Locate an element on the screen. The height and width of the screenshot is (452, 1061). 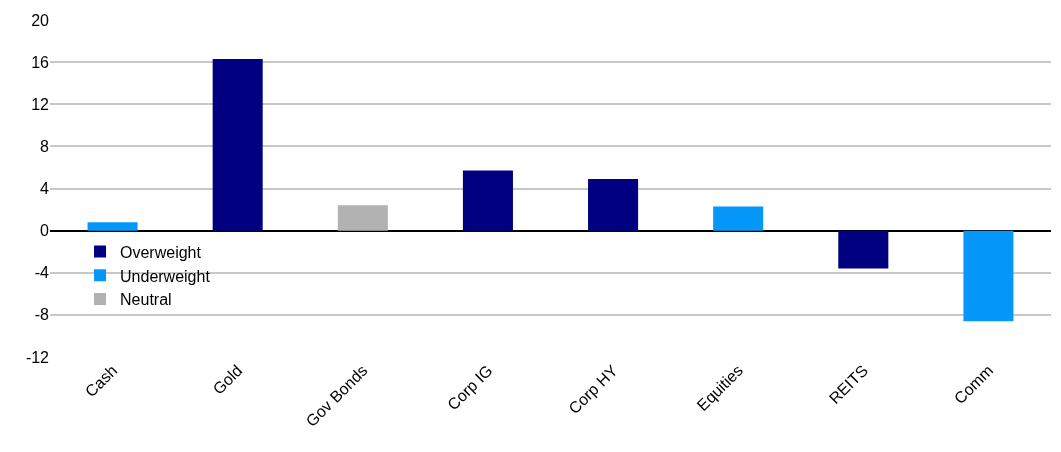
y-tick-label: -4 is located at coordinates (42, 273).